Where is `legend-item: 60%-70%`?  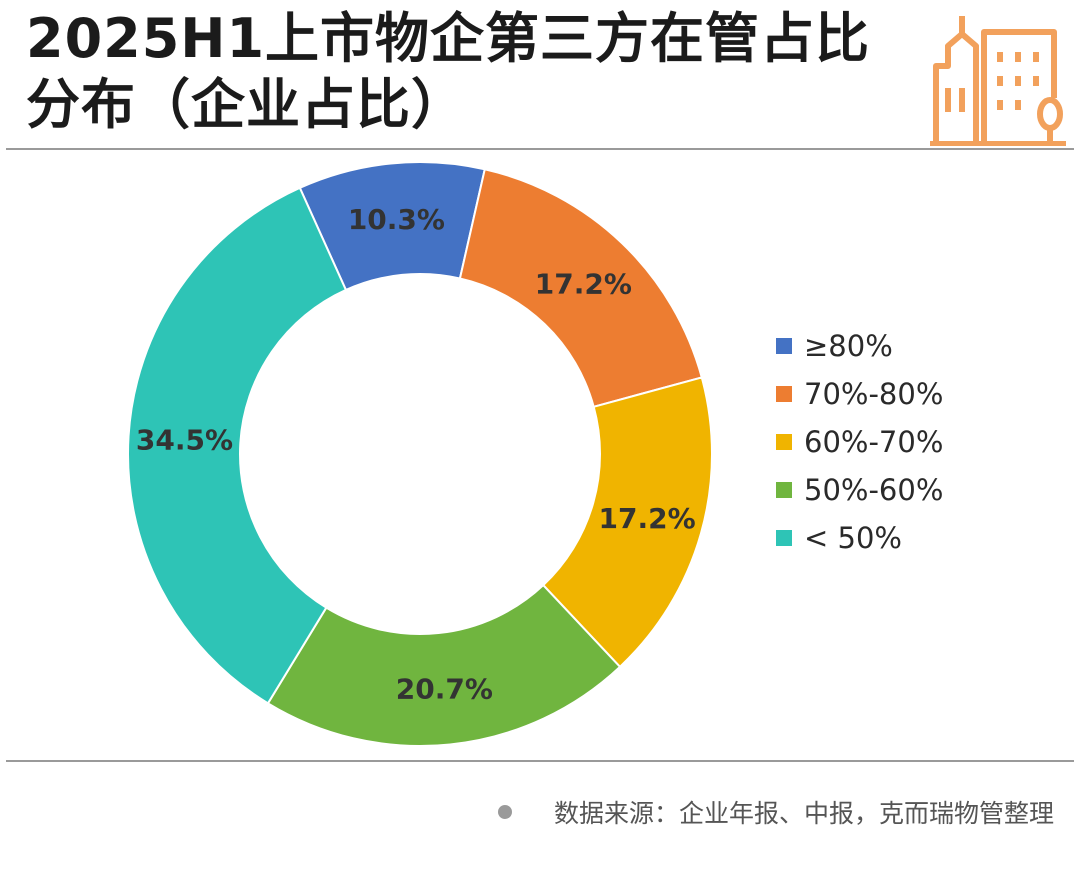 legend-item: 60%-70% is located at coordinates (916, 442).